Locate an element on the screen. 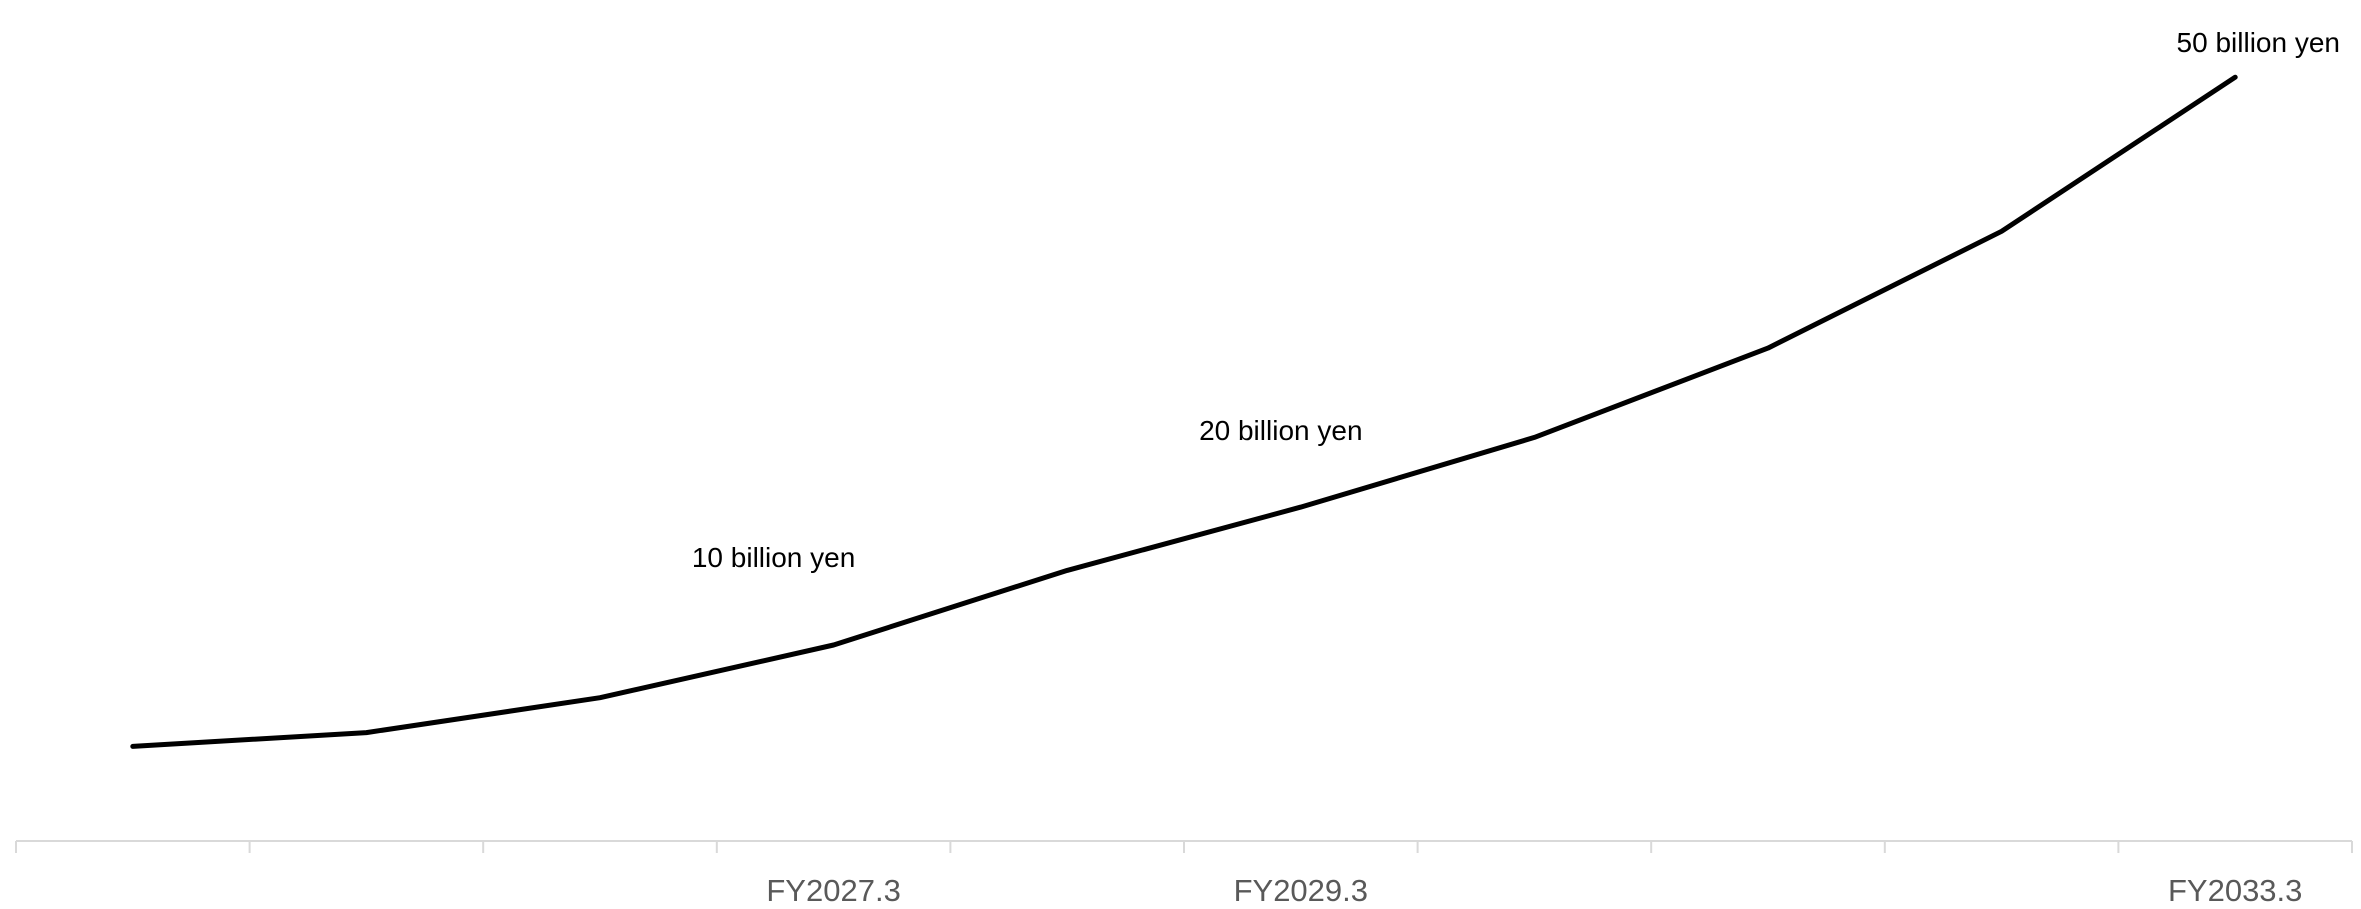  x-tick-label: FY2033.3 is located at coordinates (2235, 890).